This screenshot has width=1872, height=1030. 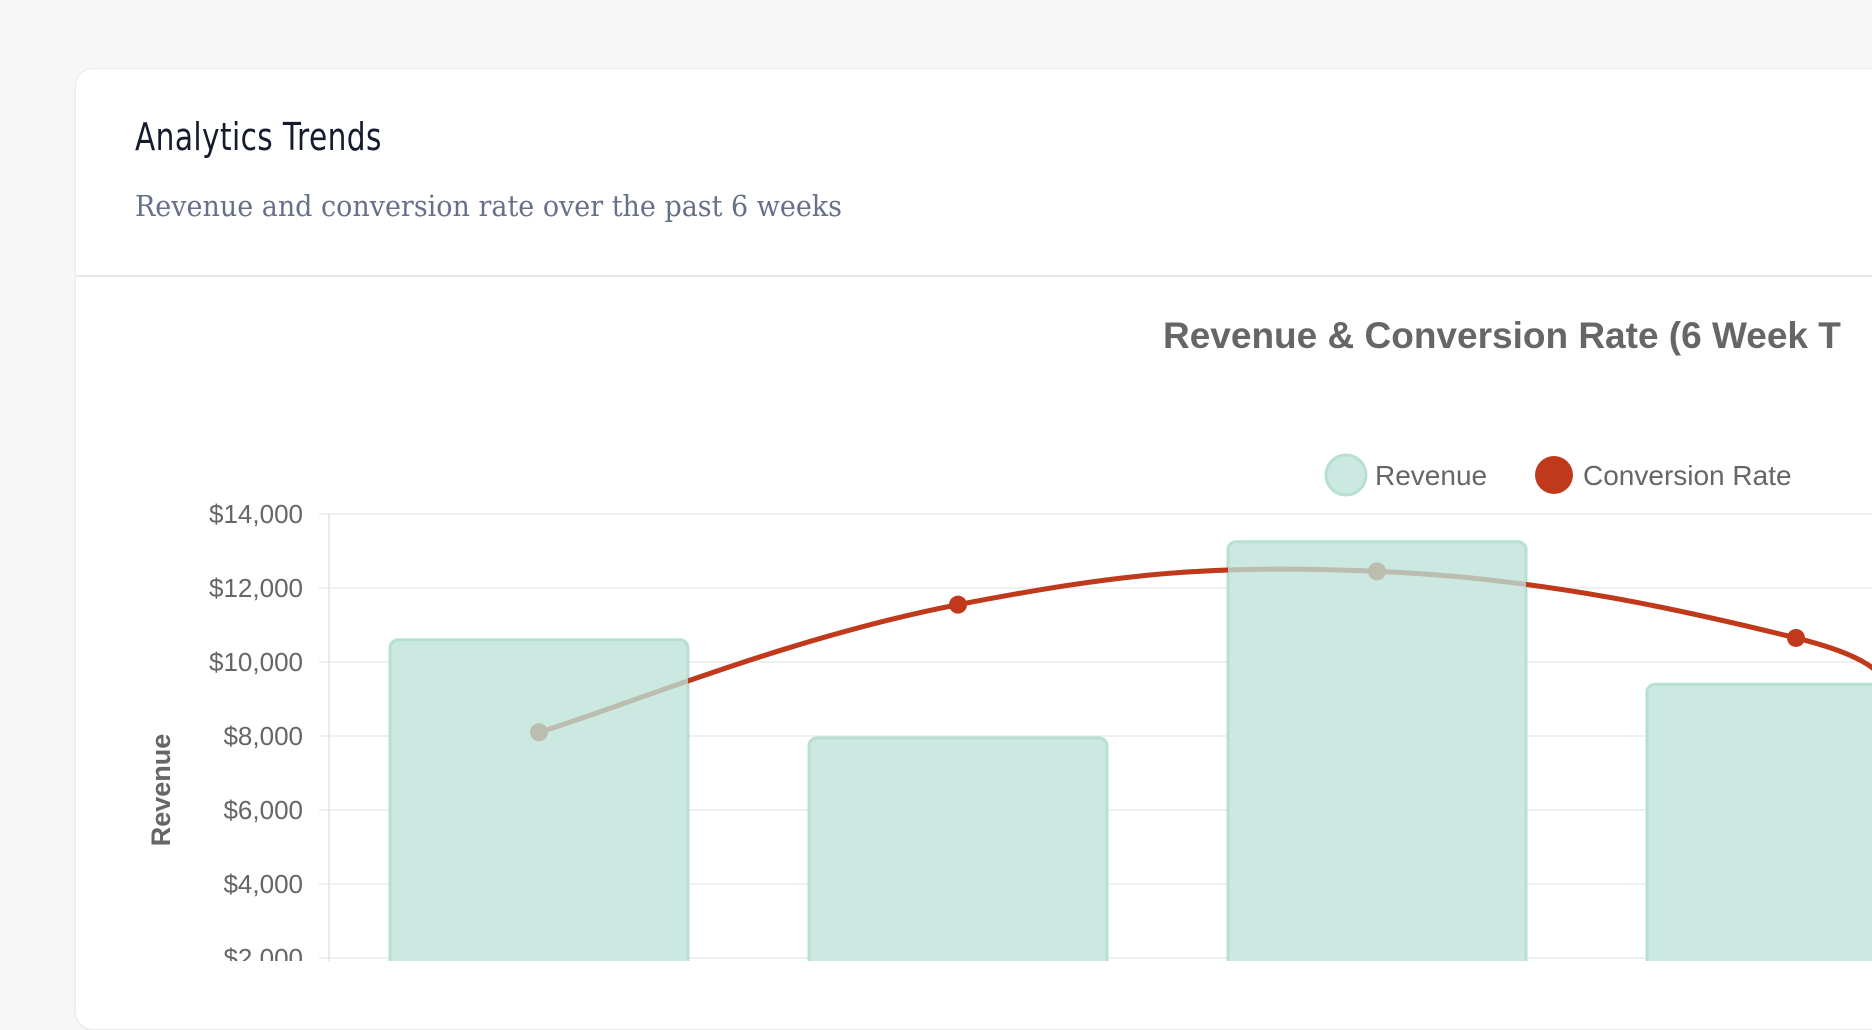 I want to click on legend-label-conversion: Conversion Rate, so click(x=1687, y=475).